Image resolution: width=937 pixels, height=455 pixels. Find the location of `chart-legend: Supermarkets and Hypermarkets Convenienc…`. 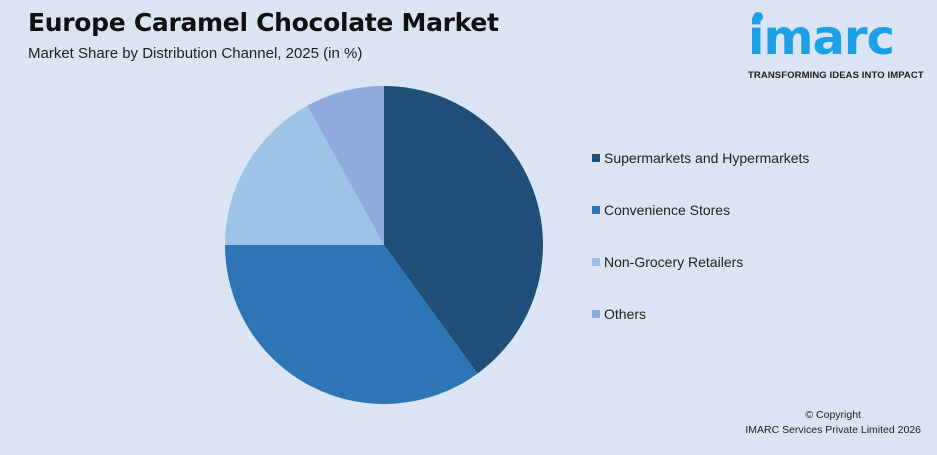

chart-legend: Supermarkets and Hypermarkets Convenienc… is located at coordinates (700, 252).